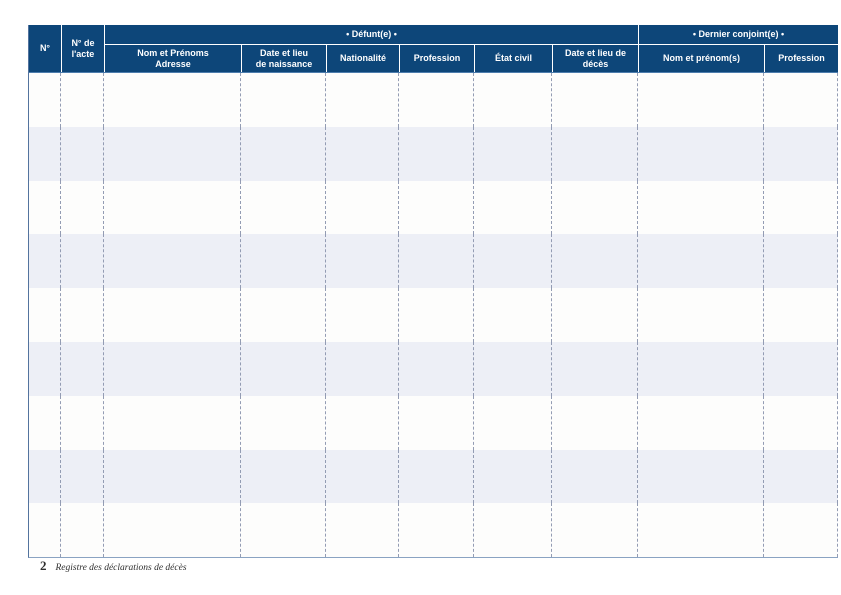 The width and height of the screenshot is (841, 595). Describe the element at coordinates (362, 58) in the screenshot. I see `column-header-nationalite: Nationalité` at that location.